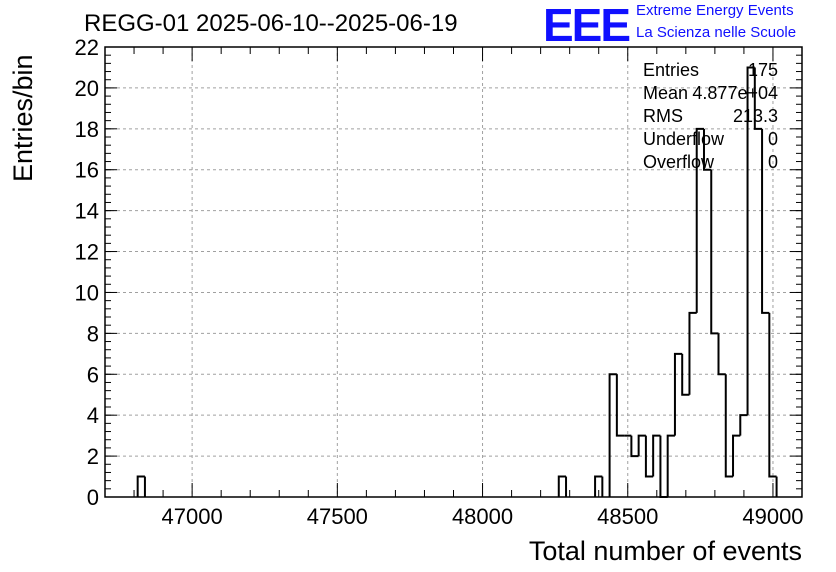  Describe the element at coordinates (679, 162) in the screenshot. I see `stat-overflow-label: Overflow` at that location.